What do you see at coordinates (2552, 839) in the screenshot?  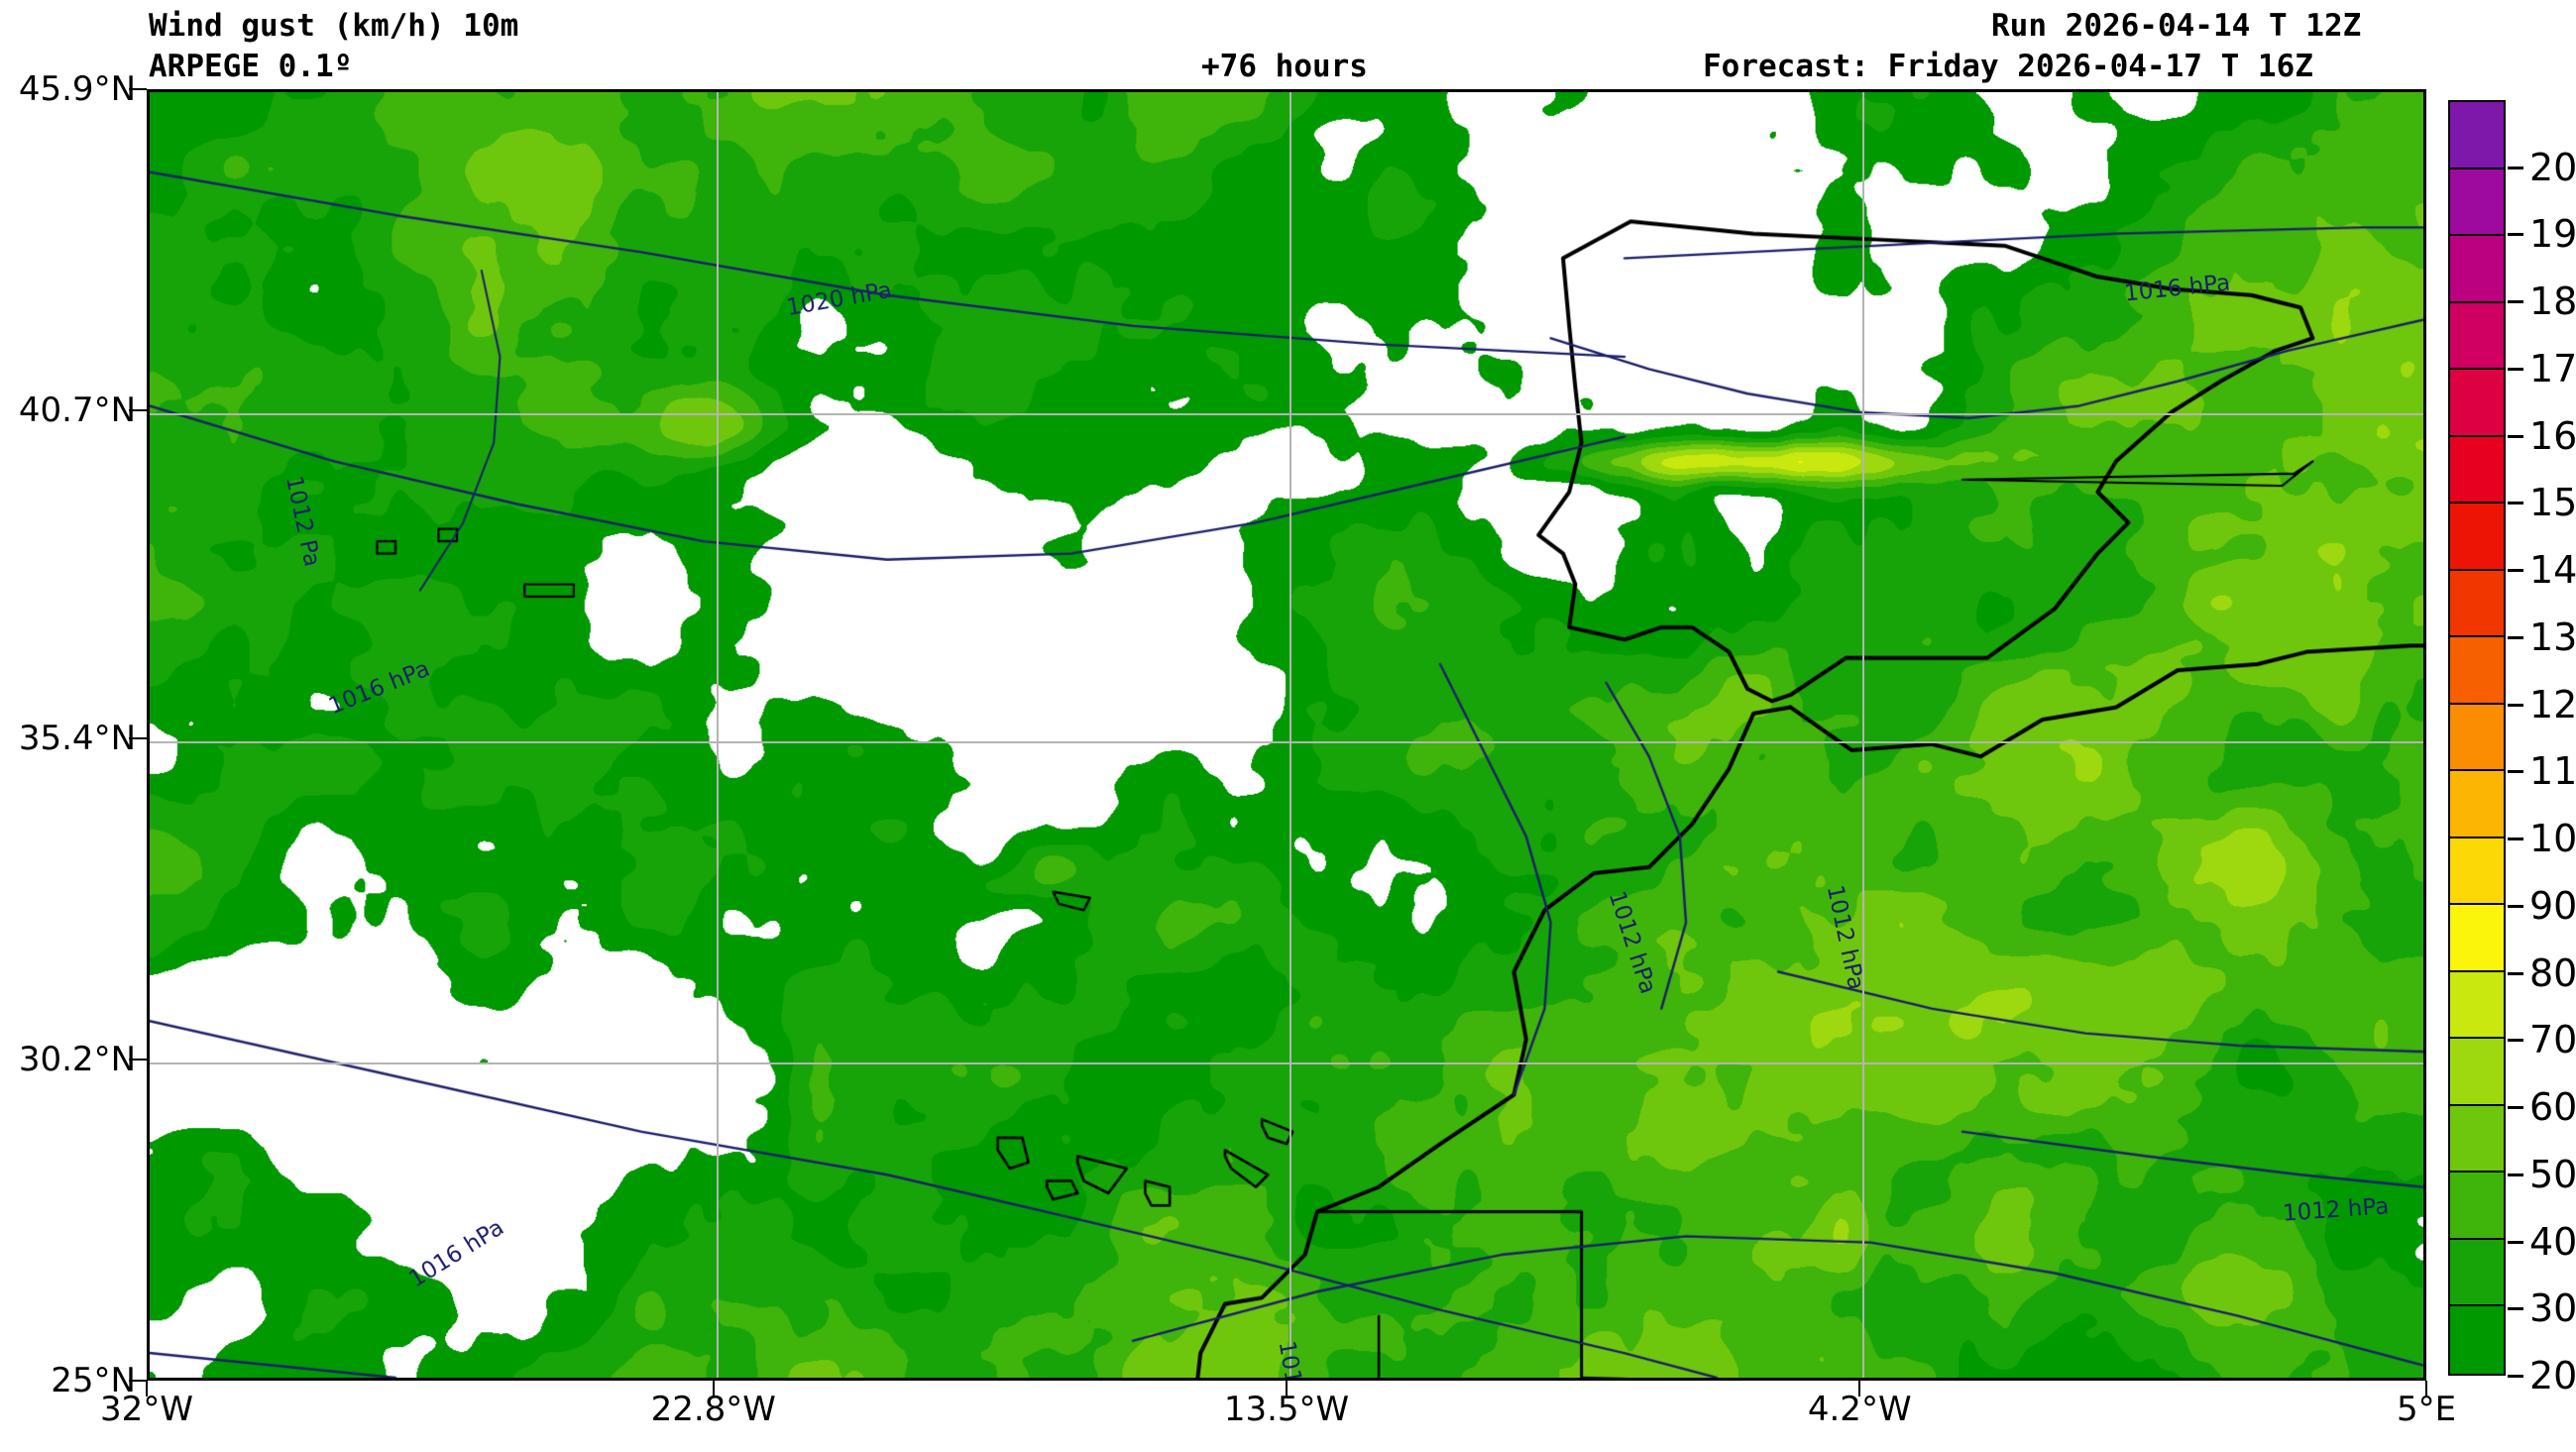 I see `colorbar-tick-label: 100` at bounding box center [2552, 839].